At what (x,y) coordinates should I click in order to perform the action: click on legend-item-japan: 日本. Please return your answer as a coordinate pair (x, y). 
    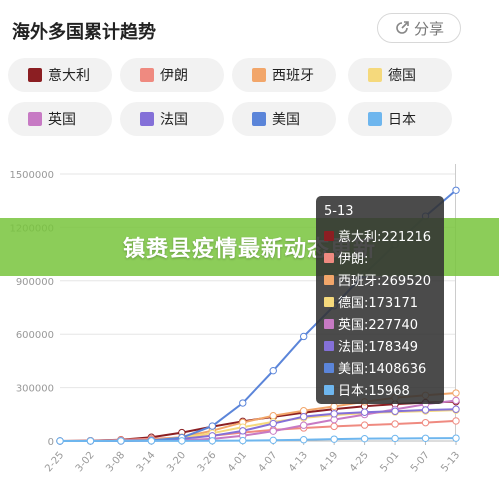
    Looking at the image, I should click on (400, 119).